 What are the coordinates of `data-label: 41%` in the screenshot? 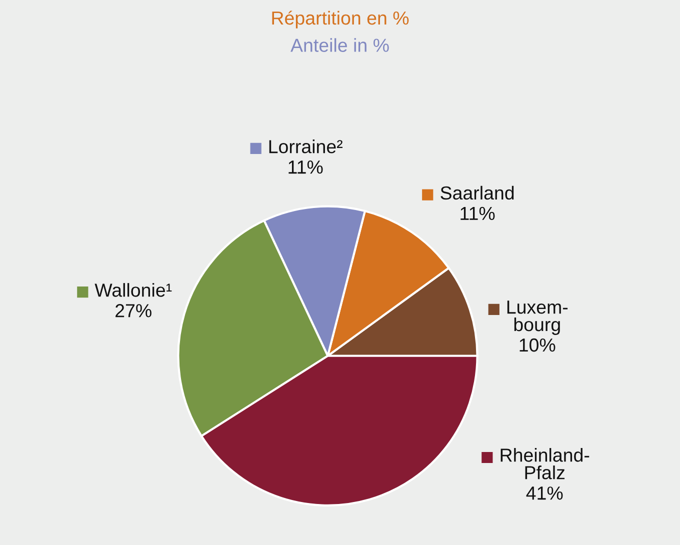 It's located at (544, 493).